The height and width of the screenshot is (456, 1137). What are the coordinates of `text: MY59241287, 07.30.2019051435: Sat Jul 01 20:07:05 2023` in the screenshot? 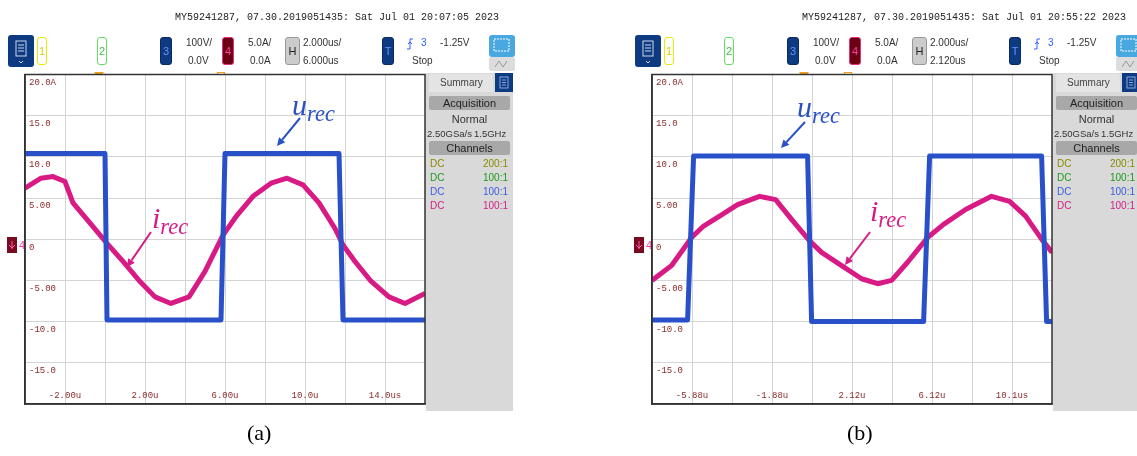 It's located at (337, 18).